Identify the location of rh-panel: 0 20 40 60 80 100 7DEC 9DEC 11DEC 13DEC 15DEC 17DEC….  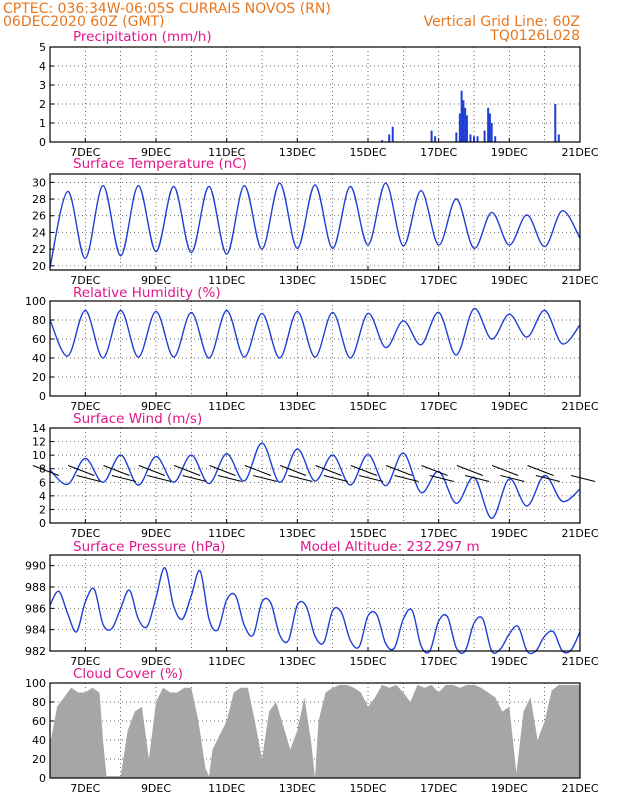
(312, 354).